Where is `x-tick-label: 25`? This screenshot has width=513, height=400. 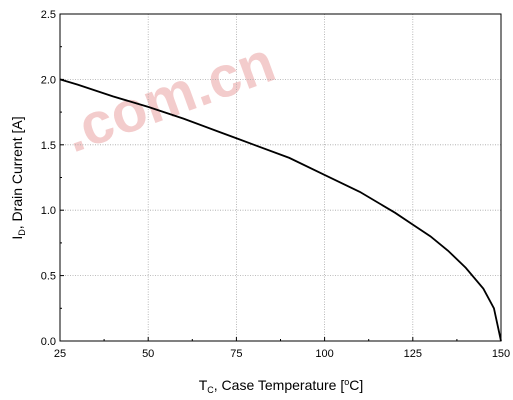
x-tick-label: 25 is located at coordinates (60, 354).